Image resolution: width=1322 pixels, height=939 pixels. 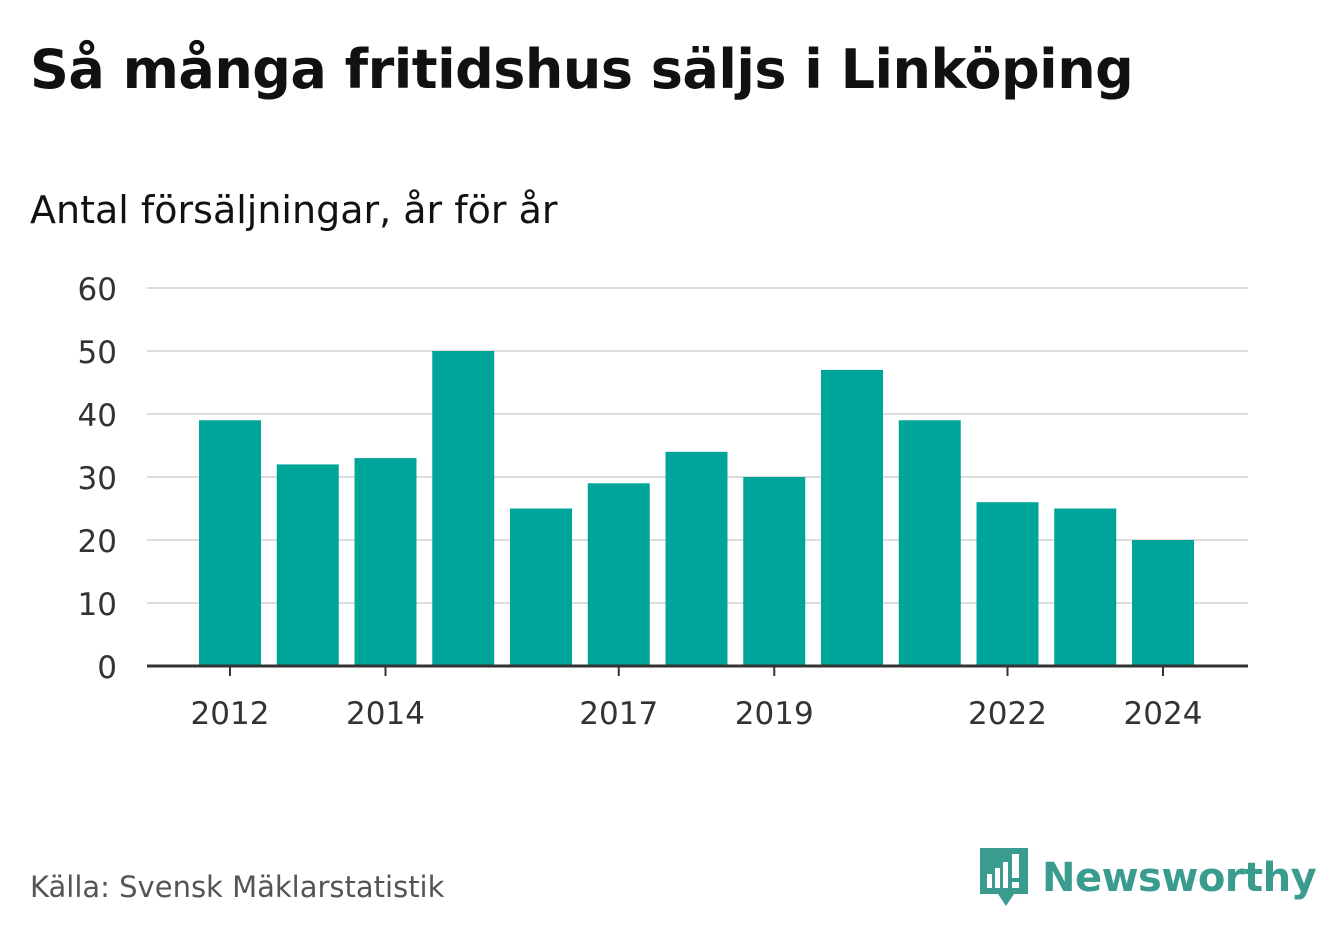 I want to click on source-note: Källa: Svensk Mäklarstatistik, so click(x=237, y=887).